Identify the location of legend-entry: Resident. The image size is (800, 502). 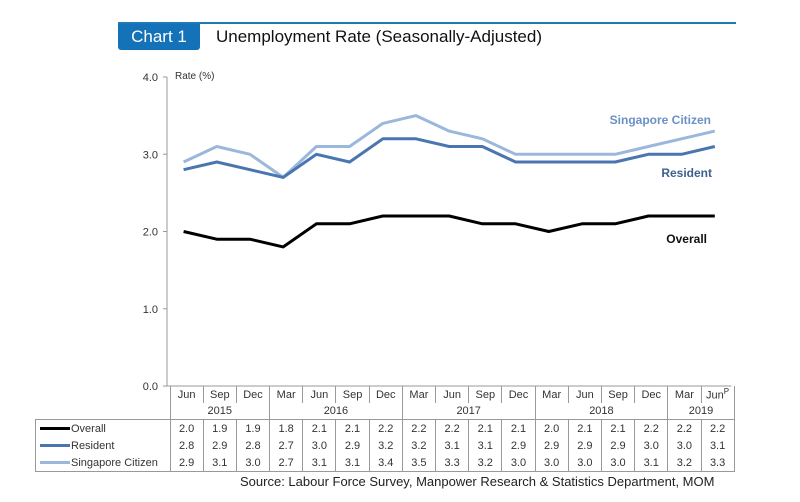
(102, 445).